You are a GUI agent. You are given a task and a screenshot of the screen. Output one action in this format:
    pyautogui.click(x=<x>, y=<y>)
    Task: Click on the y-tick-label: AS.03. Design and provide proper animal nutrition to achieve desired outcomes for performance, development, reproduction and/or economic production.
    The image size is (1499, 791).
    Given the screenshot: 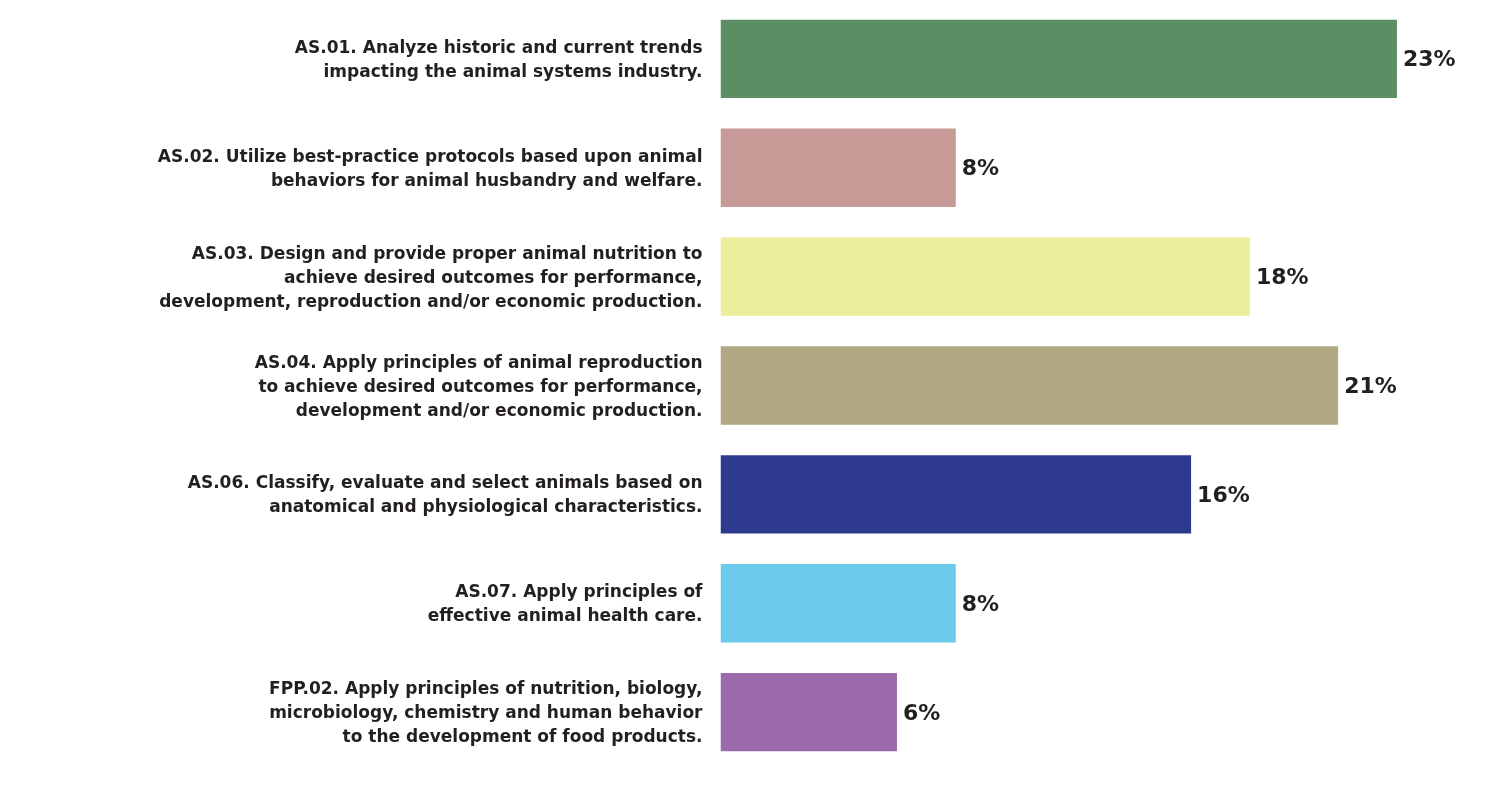 What is the action you would take?
    pyautogui.click(x=431, y=276)
    